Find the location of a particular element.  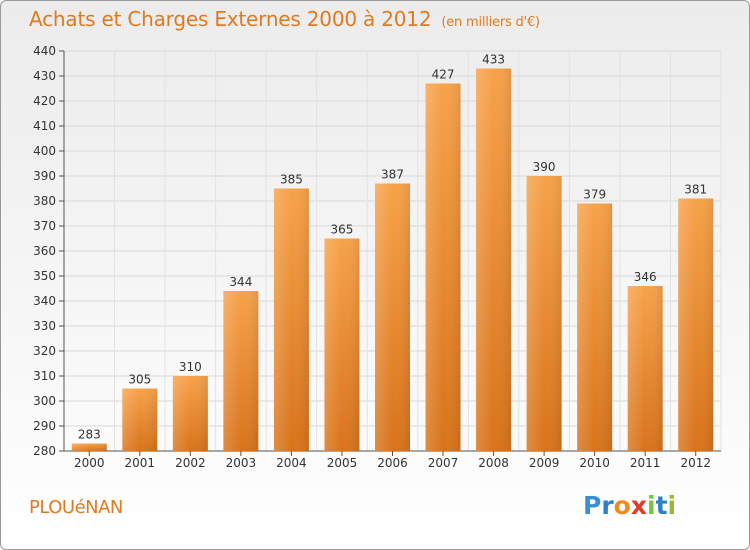

bar-value-label: 310 is located at coordinates (190, 367).